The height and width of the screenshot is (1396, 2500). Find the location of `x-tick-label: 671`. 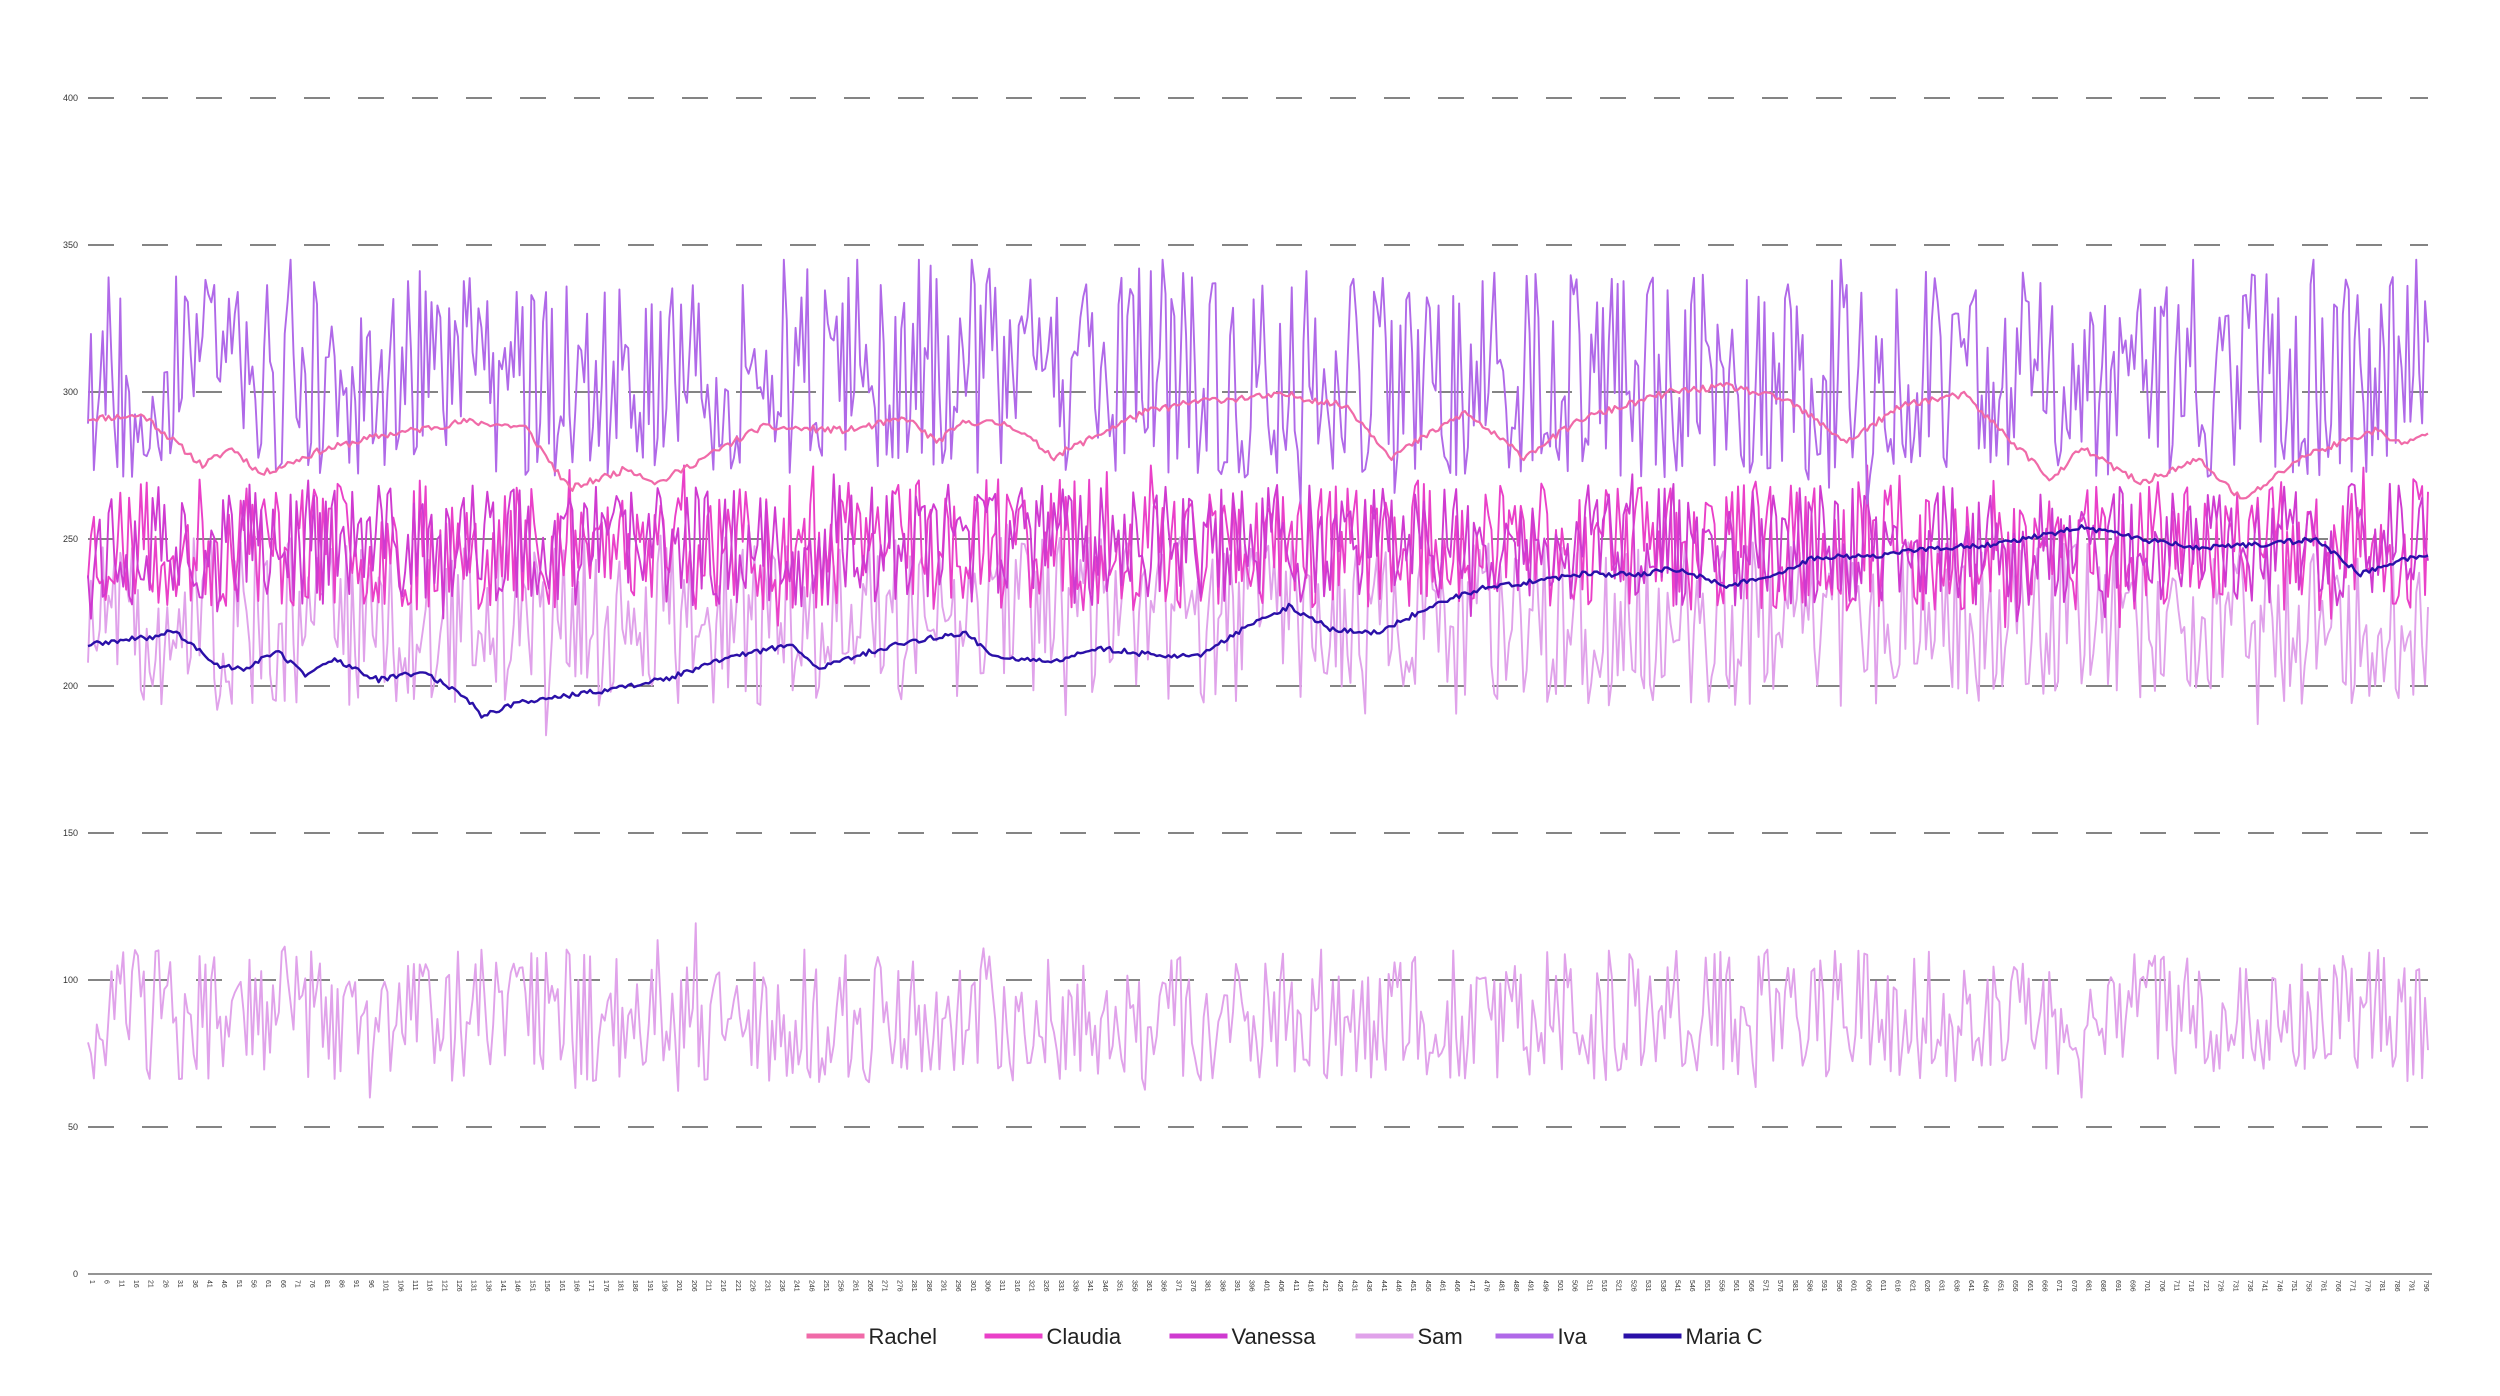

x-tick-label: 671 is located at coordinates (2058, 1286).